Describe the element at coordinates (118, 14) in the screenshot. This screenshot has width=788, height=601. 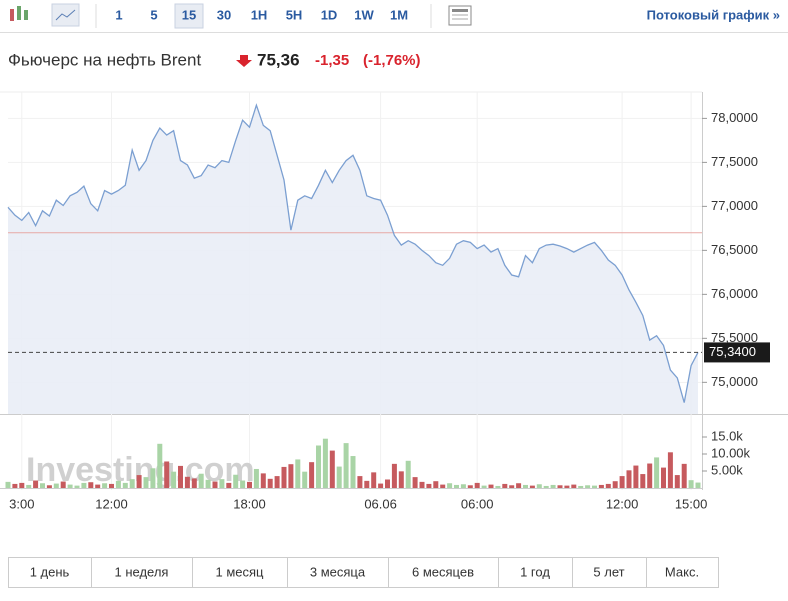
I see `interval-button: 1` at that location.